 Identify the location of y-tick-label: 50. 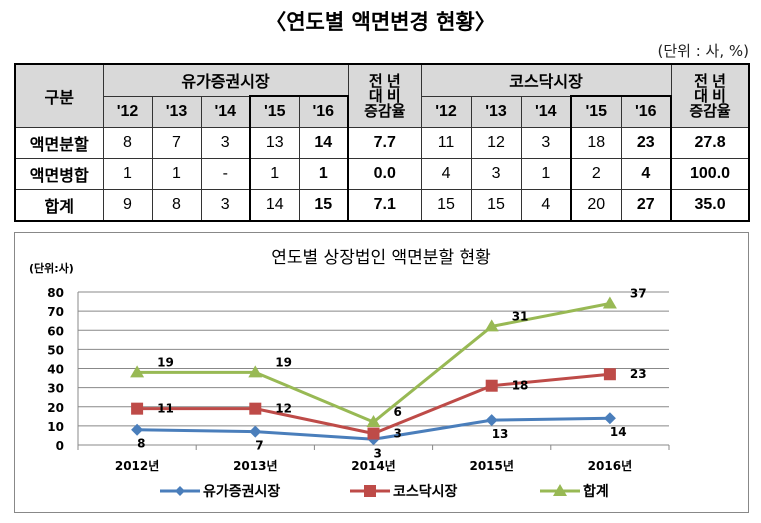
(55, 350).